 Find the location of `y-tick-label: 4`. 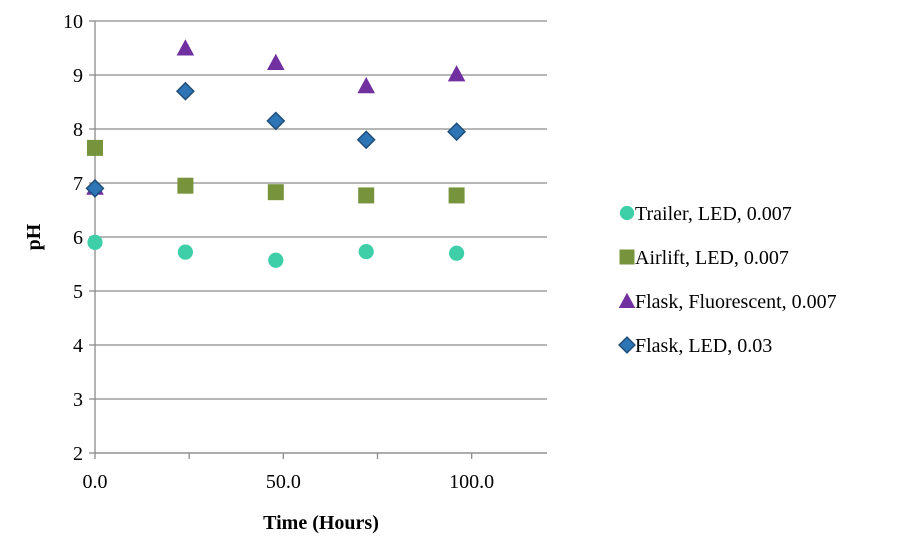

y-tick-label: 4 is located at coordinates (78, 346).